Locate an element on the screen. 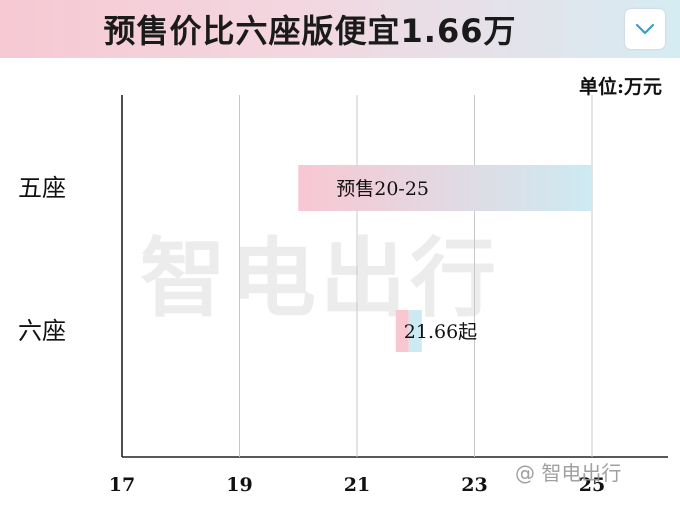 This screenshot has height=510, width=680. x-tick-label: 21 is located at coordinates (357, 485).